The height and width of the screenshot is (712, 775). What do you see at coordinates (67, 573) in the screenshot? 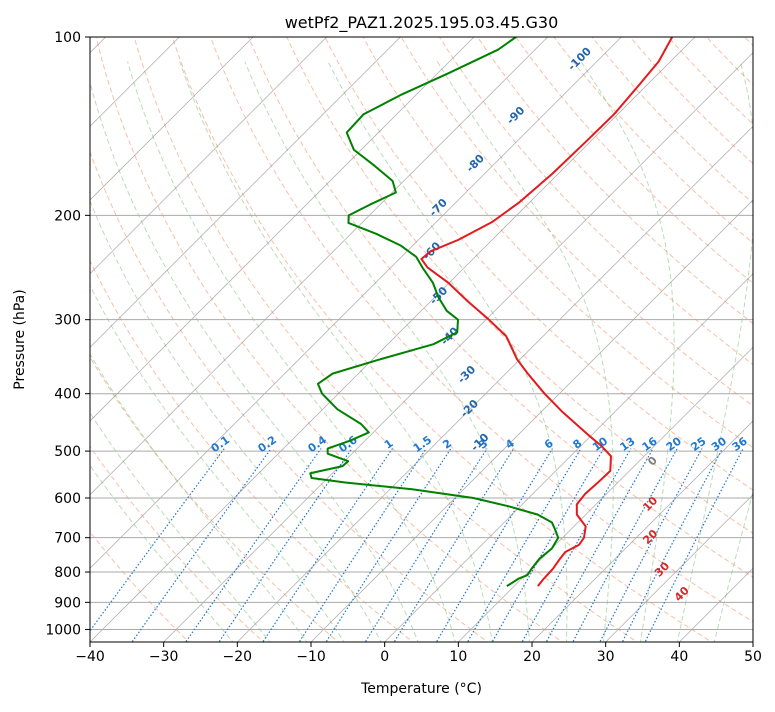
I see `y-tick-label: 800` at bounding box center [67, 573].